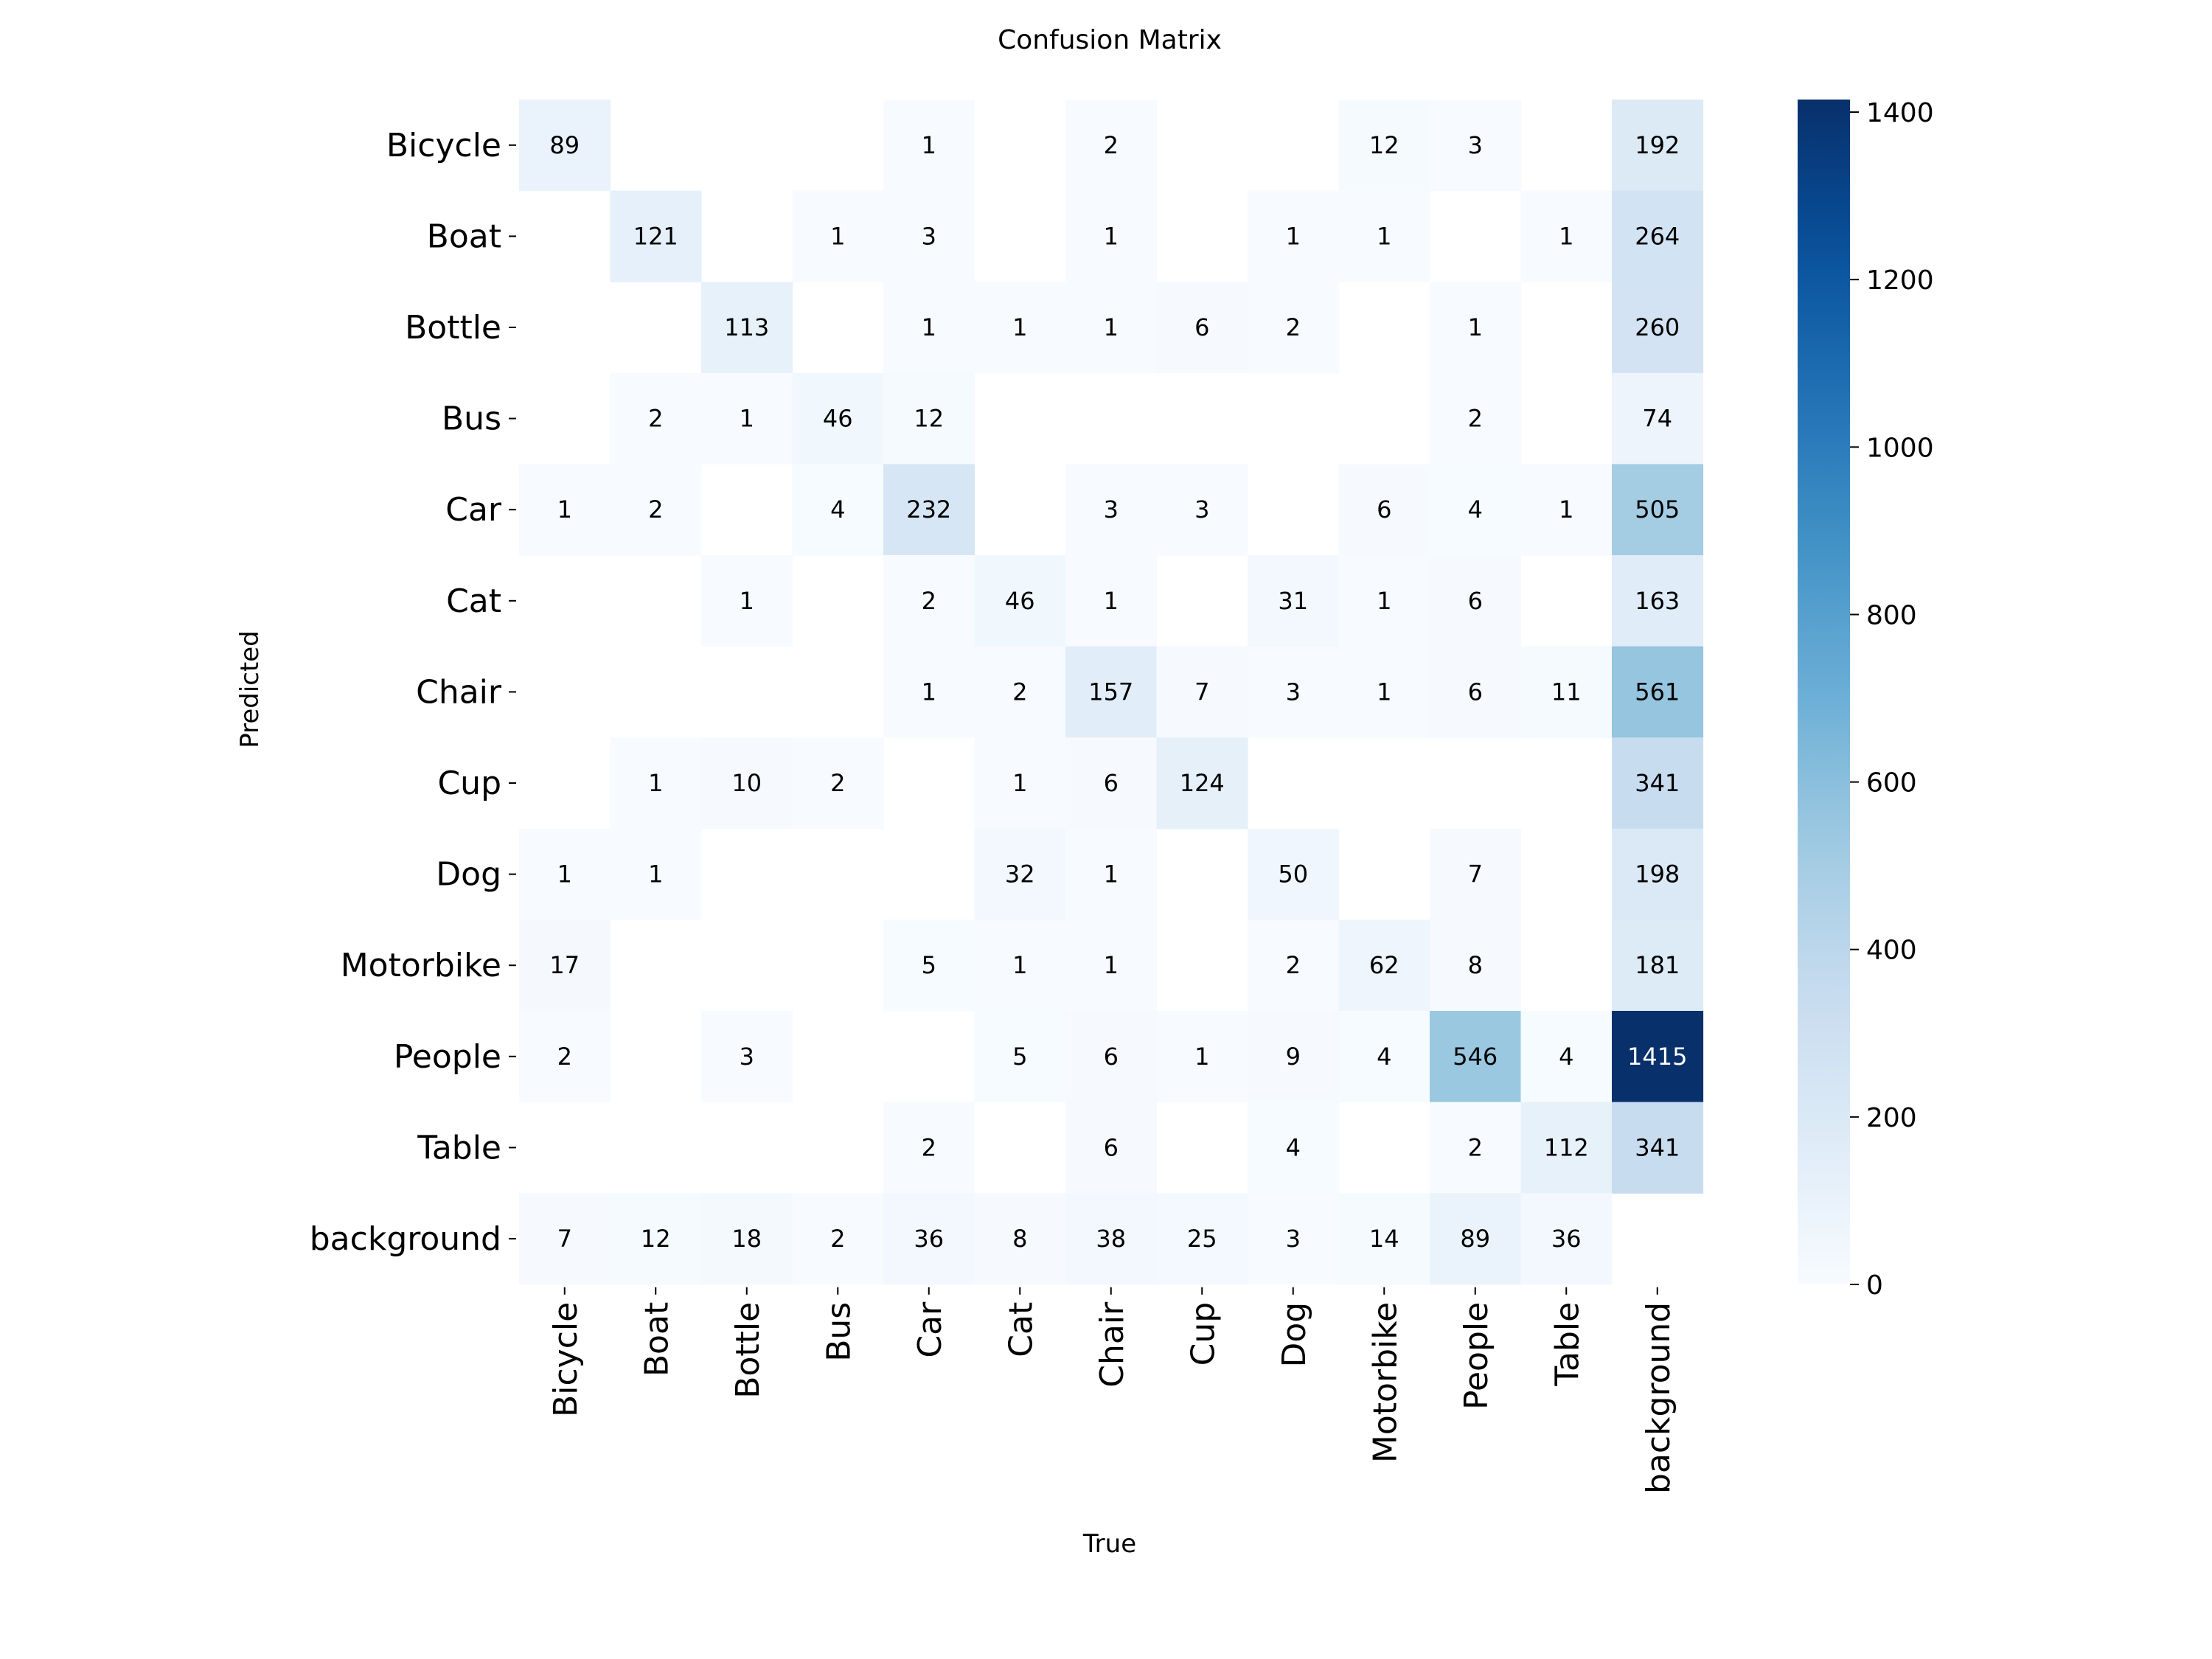 The width and height of the screenshot is (2212, 1659). What do you see at coordinates (459, 1147) in the screenshot?
I see `y-tick-label: Table` at bounding box center [459, 1147].